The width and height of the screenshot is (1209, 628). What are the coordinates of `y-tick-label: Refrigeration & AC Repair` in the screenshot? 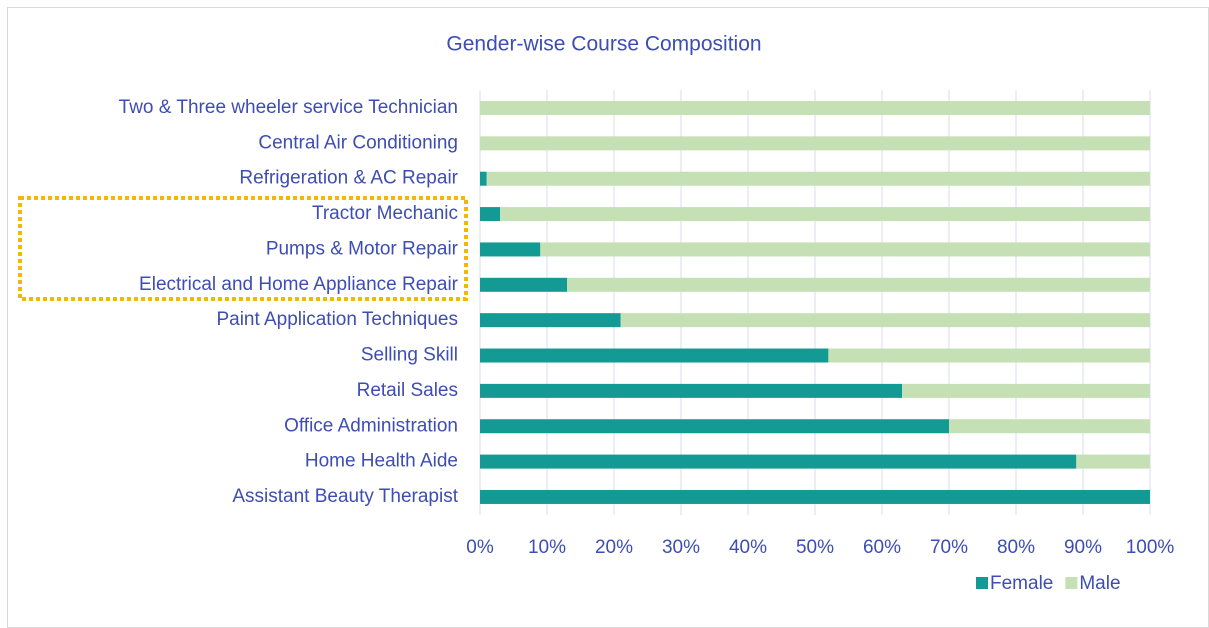 It's located at (348, 178).